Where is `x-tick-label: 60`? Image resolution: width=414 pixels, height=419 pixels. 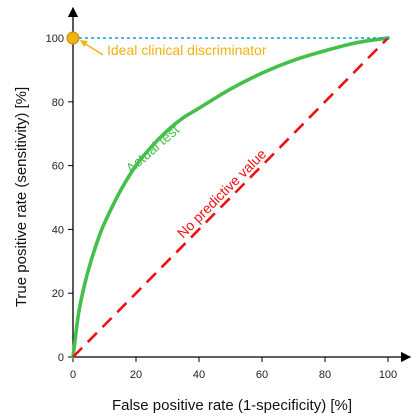 x-tick-label: 60 is located at coordinates (262, 375).